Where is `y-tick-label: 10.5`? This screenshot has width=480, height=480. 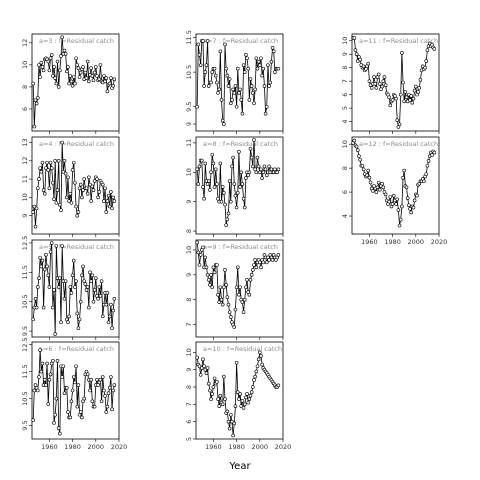 y-tick-label: 10.5 is located at coordinates (25, 301).